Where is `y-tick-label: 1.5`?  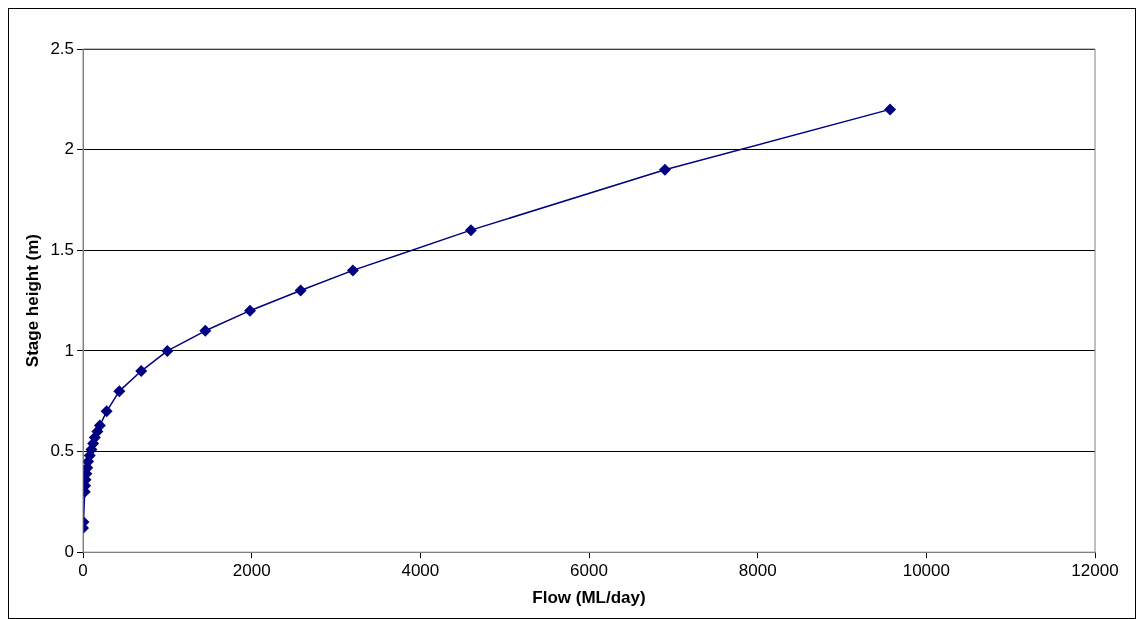 y-tick-label: 1.5 is located at coordinates (62, 249).